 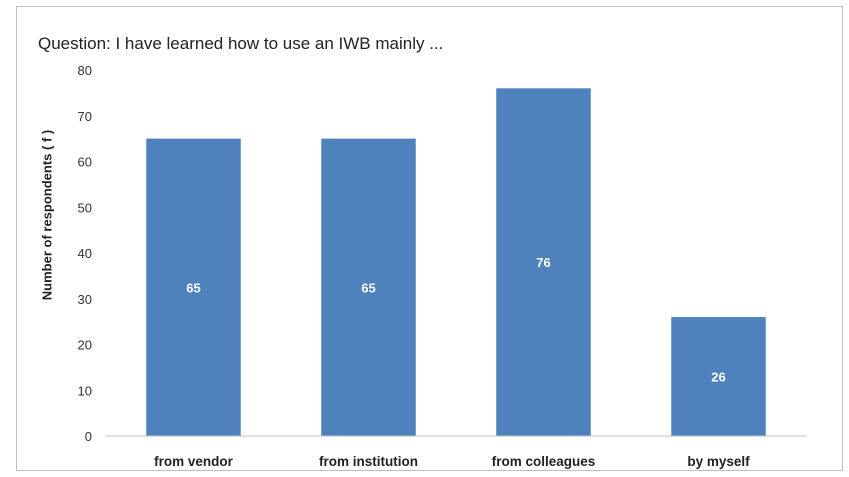 I want to click on data-label: 76, so click(x=543, y=262).